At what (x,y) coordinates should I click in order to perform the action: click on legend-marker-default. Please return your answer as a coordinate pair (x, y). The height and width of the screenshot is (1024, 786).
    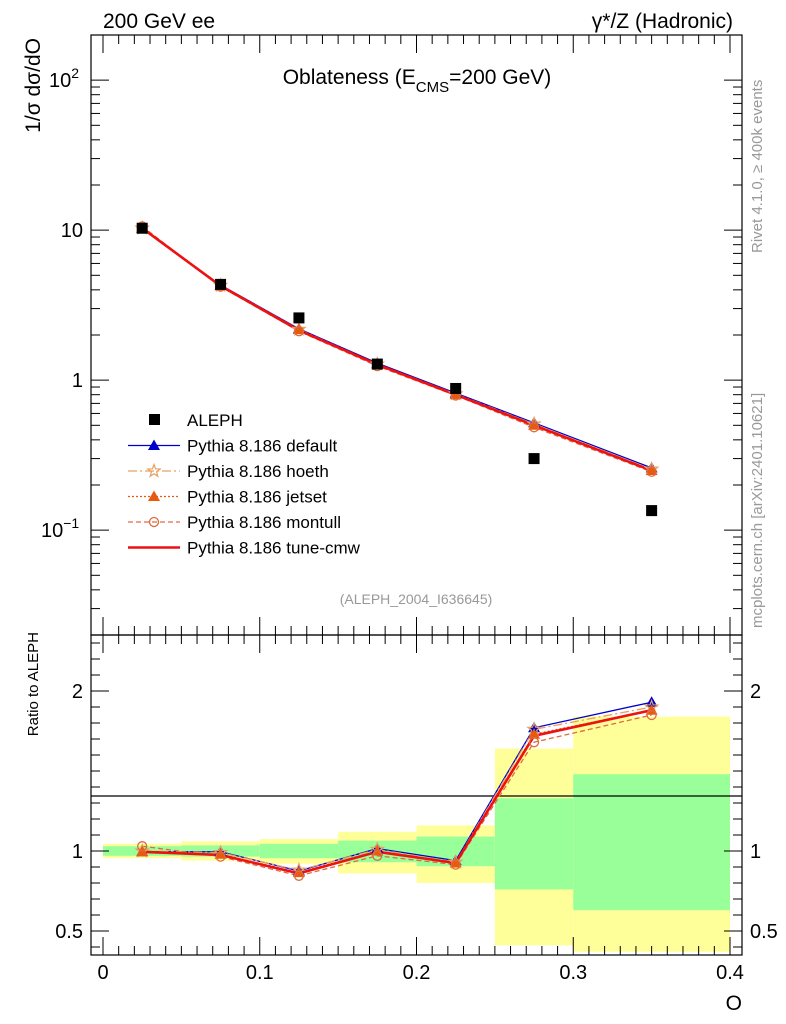
    Looking at the image, I should click on (154, 444).